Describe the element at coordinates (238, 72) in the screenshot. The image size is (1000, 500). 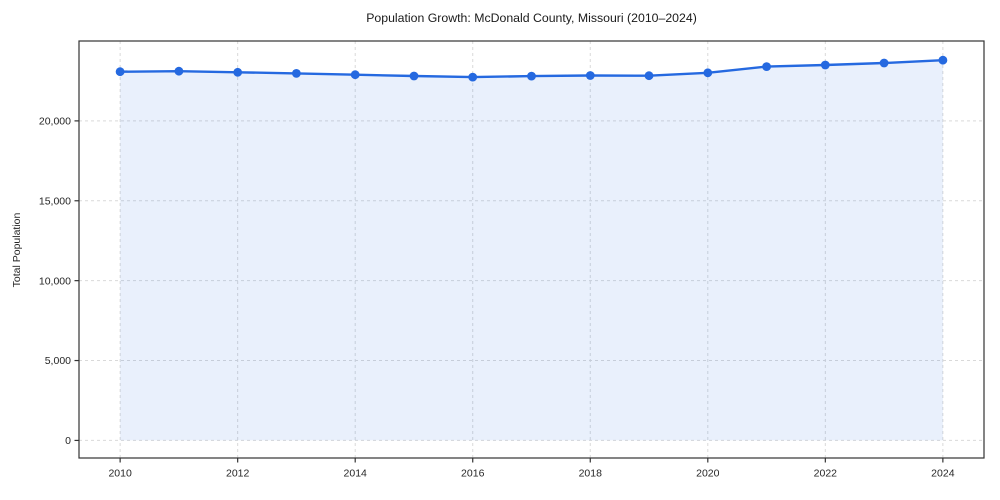
I see `data-point-2012` at that location.